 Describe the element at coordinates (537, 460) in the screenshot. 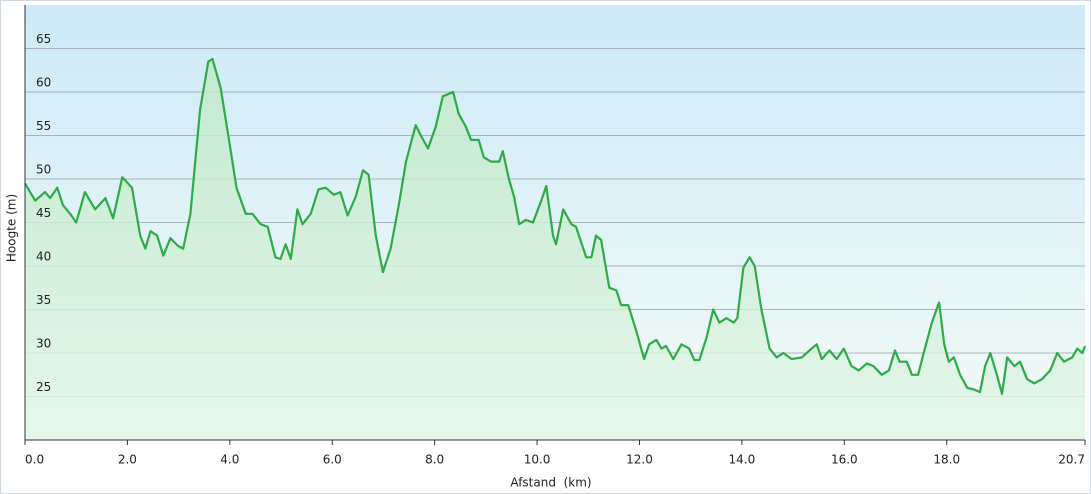

I see `x-tick-label: 10.0` at that location.